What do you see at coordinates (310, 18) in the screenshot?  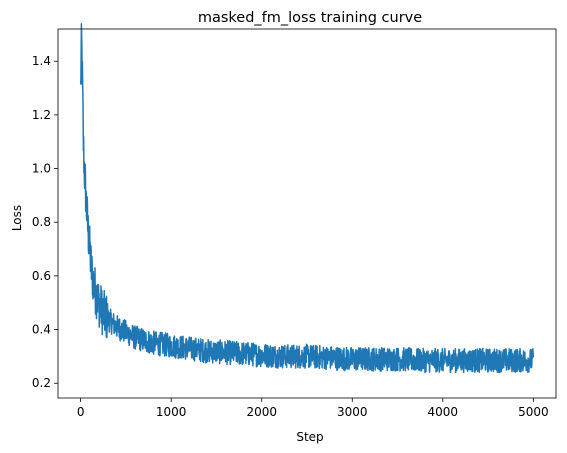 I see `chart-title: masked_fm_loss training curve` at bounding box center [310, 18].